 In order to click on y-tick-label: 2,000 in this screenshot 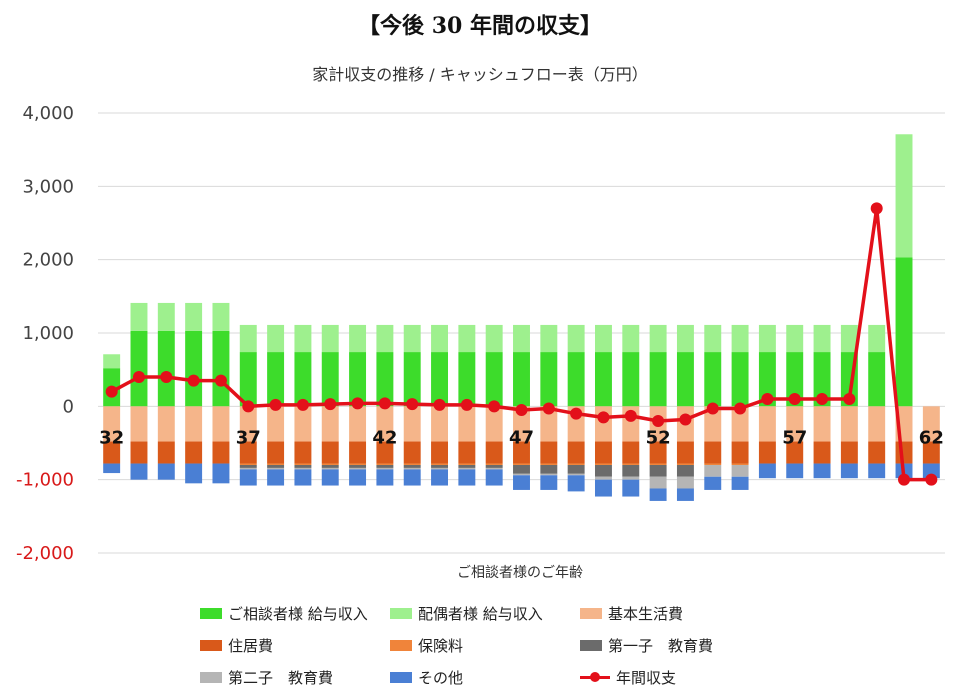, I will do `click(48, 260)`.